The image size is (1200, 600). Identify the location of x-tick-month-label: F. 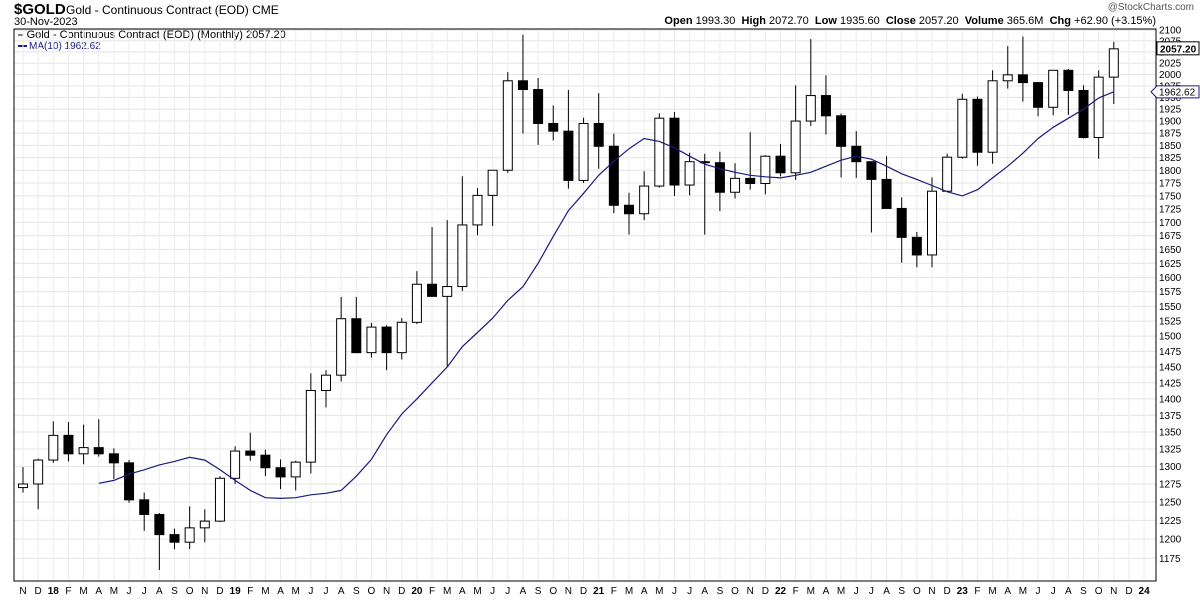
(977, 591).